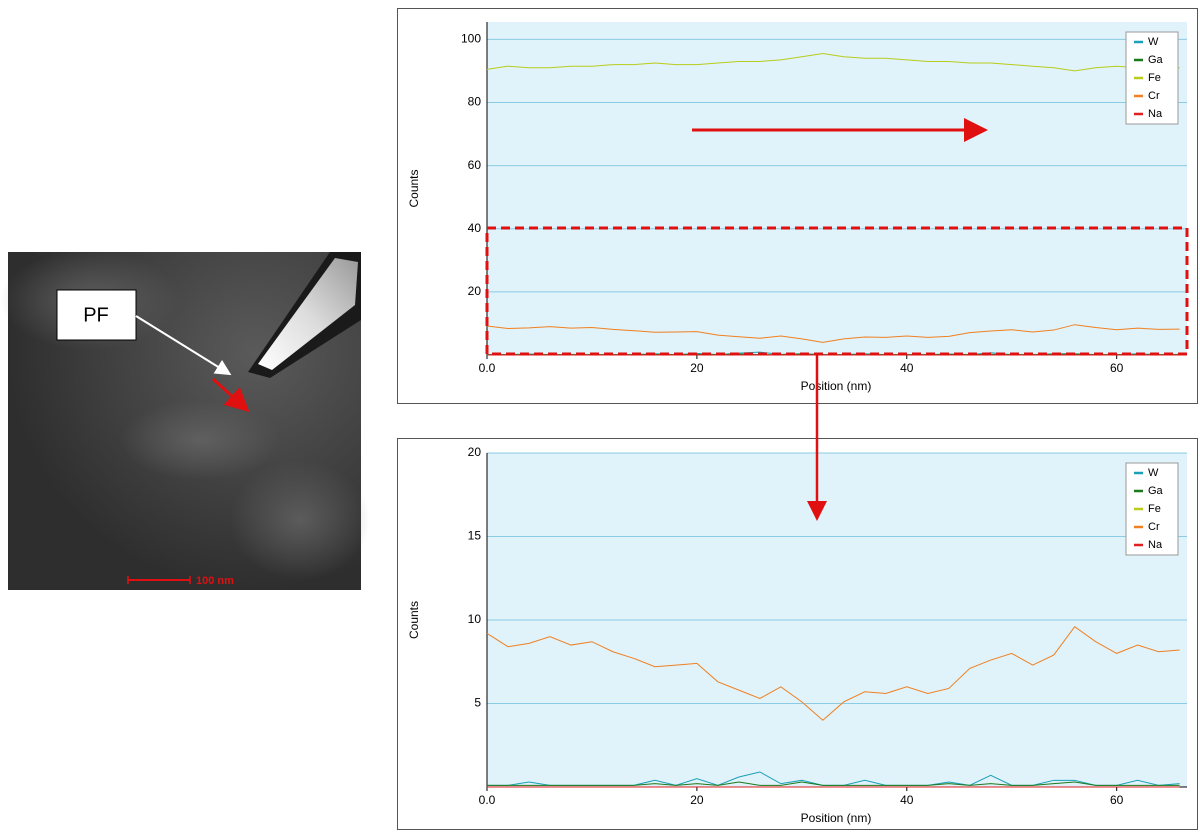  Describe the element at coordinates (475, 165) in the screenshot. I see `y-tick-label: 60` at that location.